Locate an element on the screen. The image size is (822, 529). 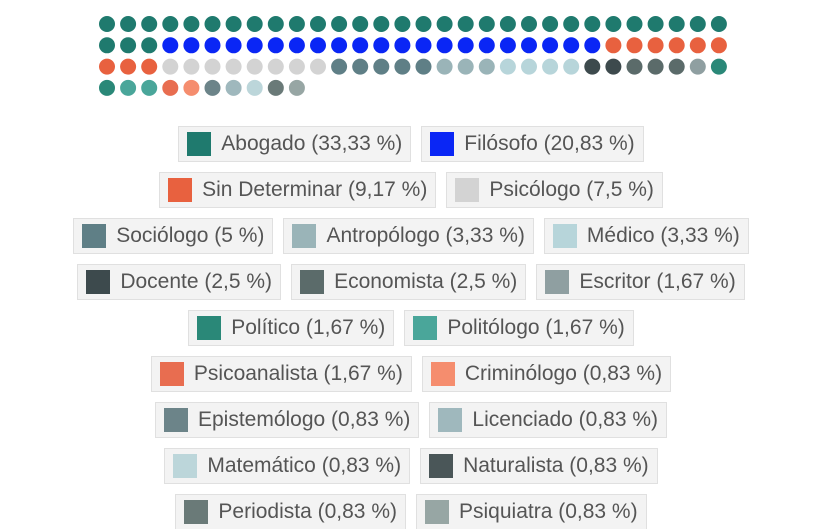
legend-item: Psicoanalista (1,67 %) is located at coordinates (281, 374).